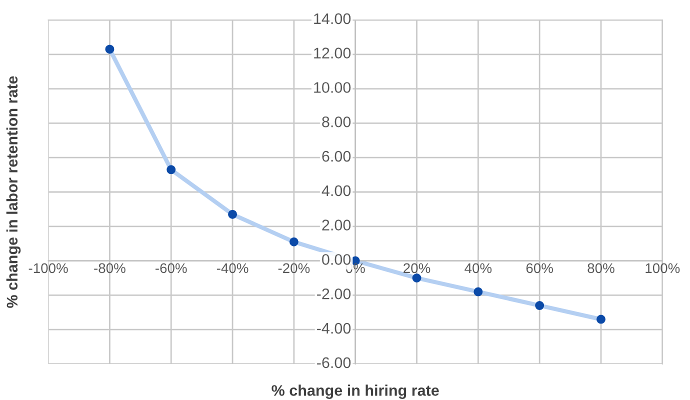 The image size is (690, 400). Describe the element at coordinates (294, 268) in the screenshot. I see `x-tick-label: -20%` at that location.